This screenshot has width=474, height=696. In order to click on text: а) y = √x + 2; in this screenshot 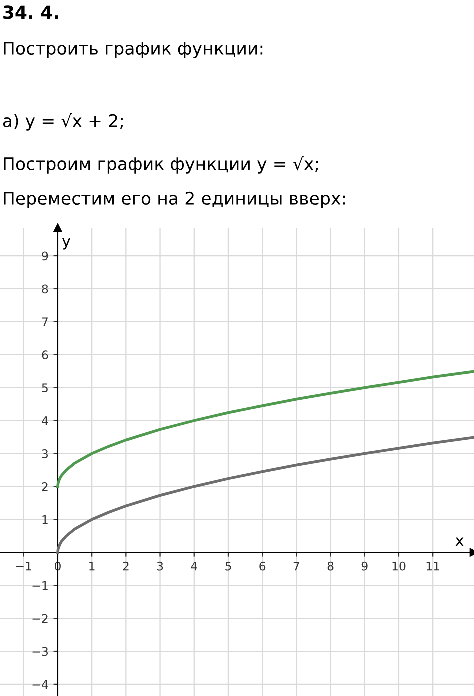, I will do `click(63, 122)`.